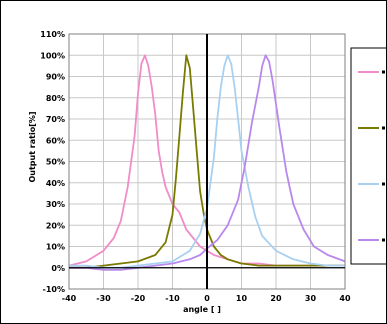  What do you see at coordinates (311, 298) in the screenshot?
I see `x-tick-label: 30` at bounding box center [311, 298].